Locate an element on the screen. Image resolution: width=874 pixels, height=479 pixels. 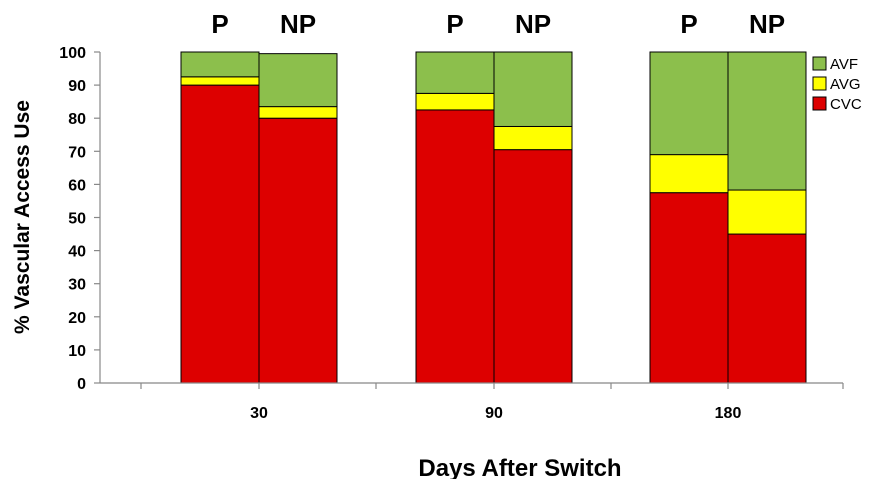
bar-segment-30-np-cvc is located at coordinates (298, 250).